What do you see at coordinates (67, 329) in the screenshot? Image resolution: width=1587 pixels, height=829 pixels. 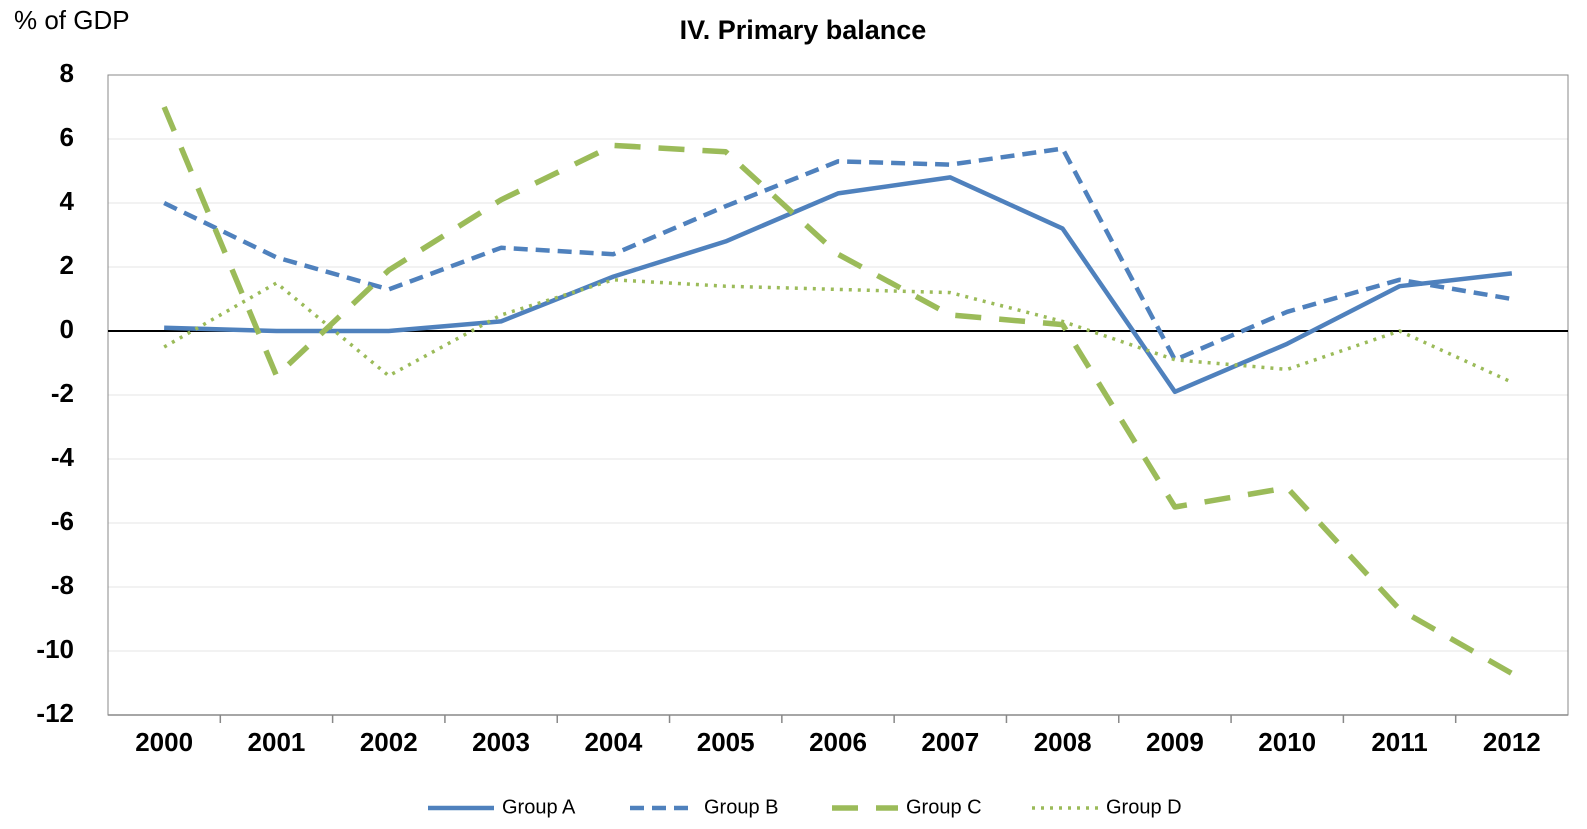 I see `y-tick-label: 0` at bounding box center [67, 329].